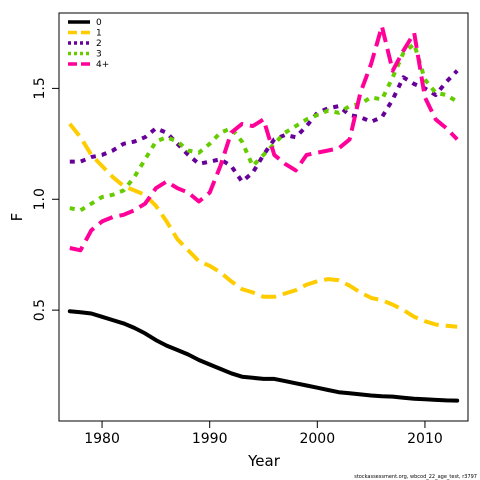 The image size is (480, 480). Describe the element at coordinates (17, 217) in the screenshot. I see `y-axis-title: F` at that location.